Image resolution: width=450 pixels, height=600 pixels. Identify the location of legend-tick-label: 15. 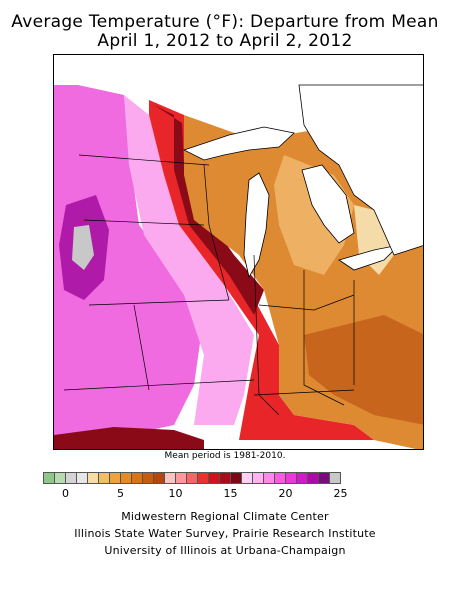
(230, 493).